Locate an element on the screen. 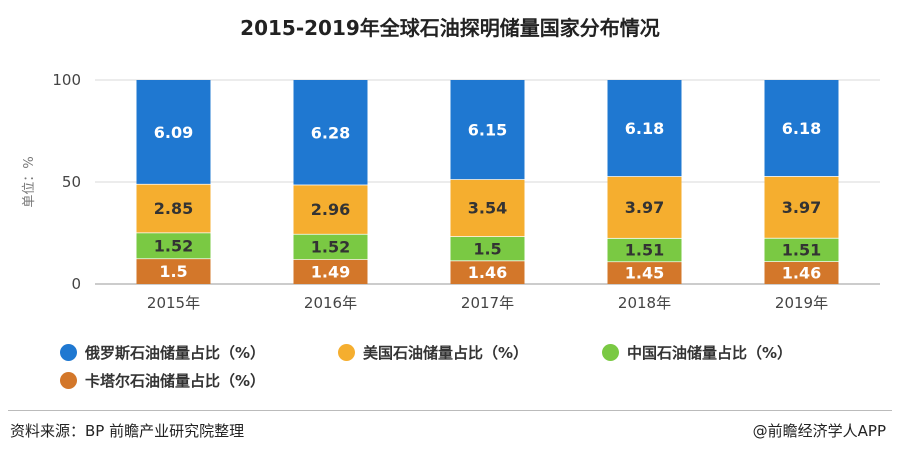  footer-divider is located at coordinates (450, 410).